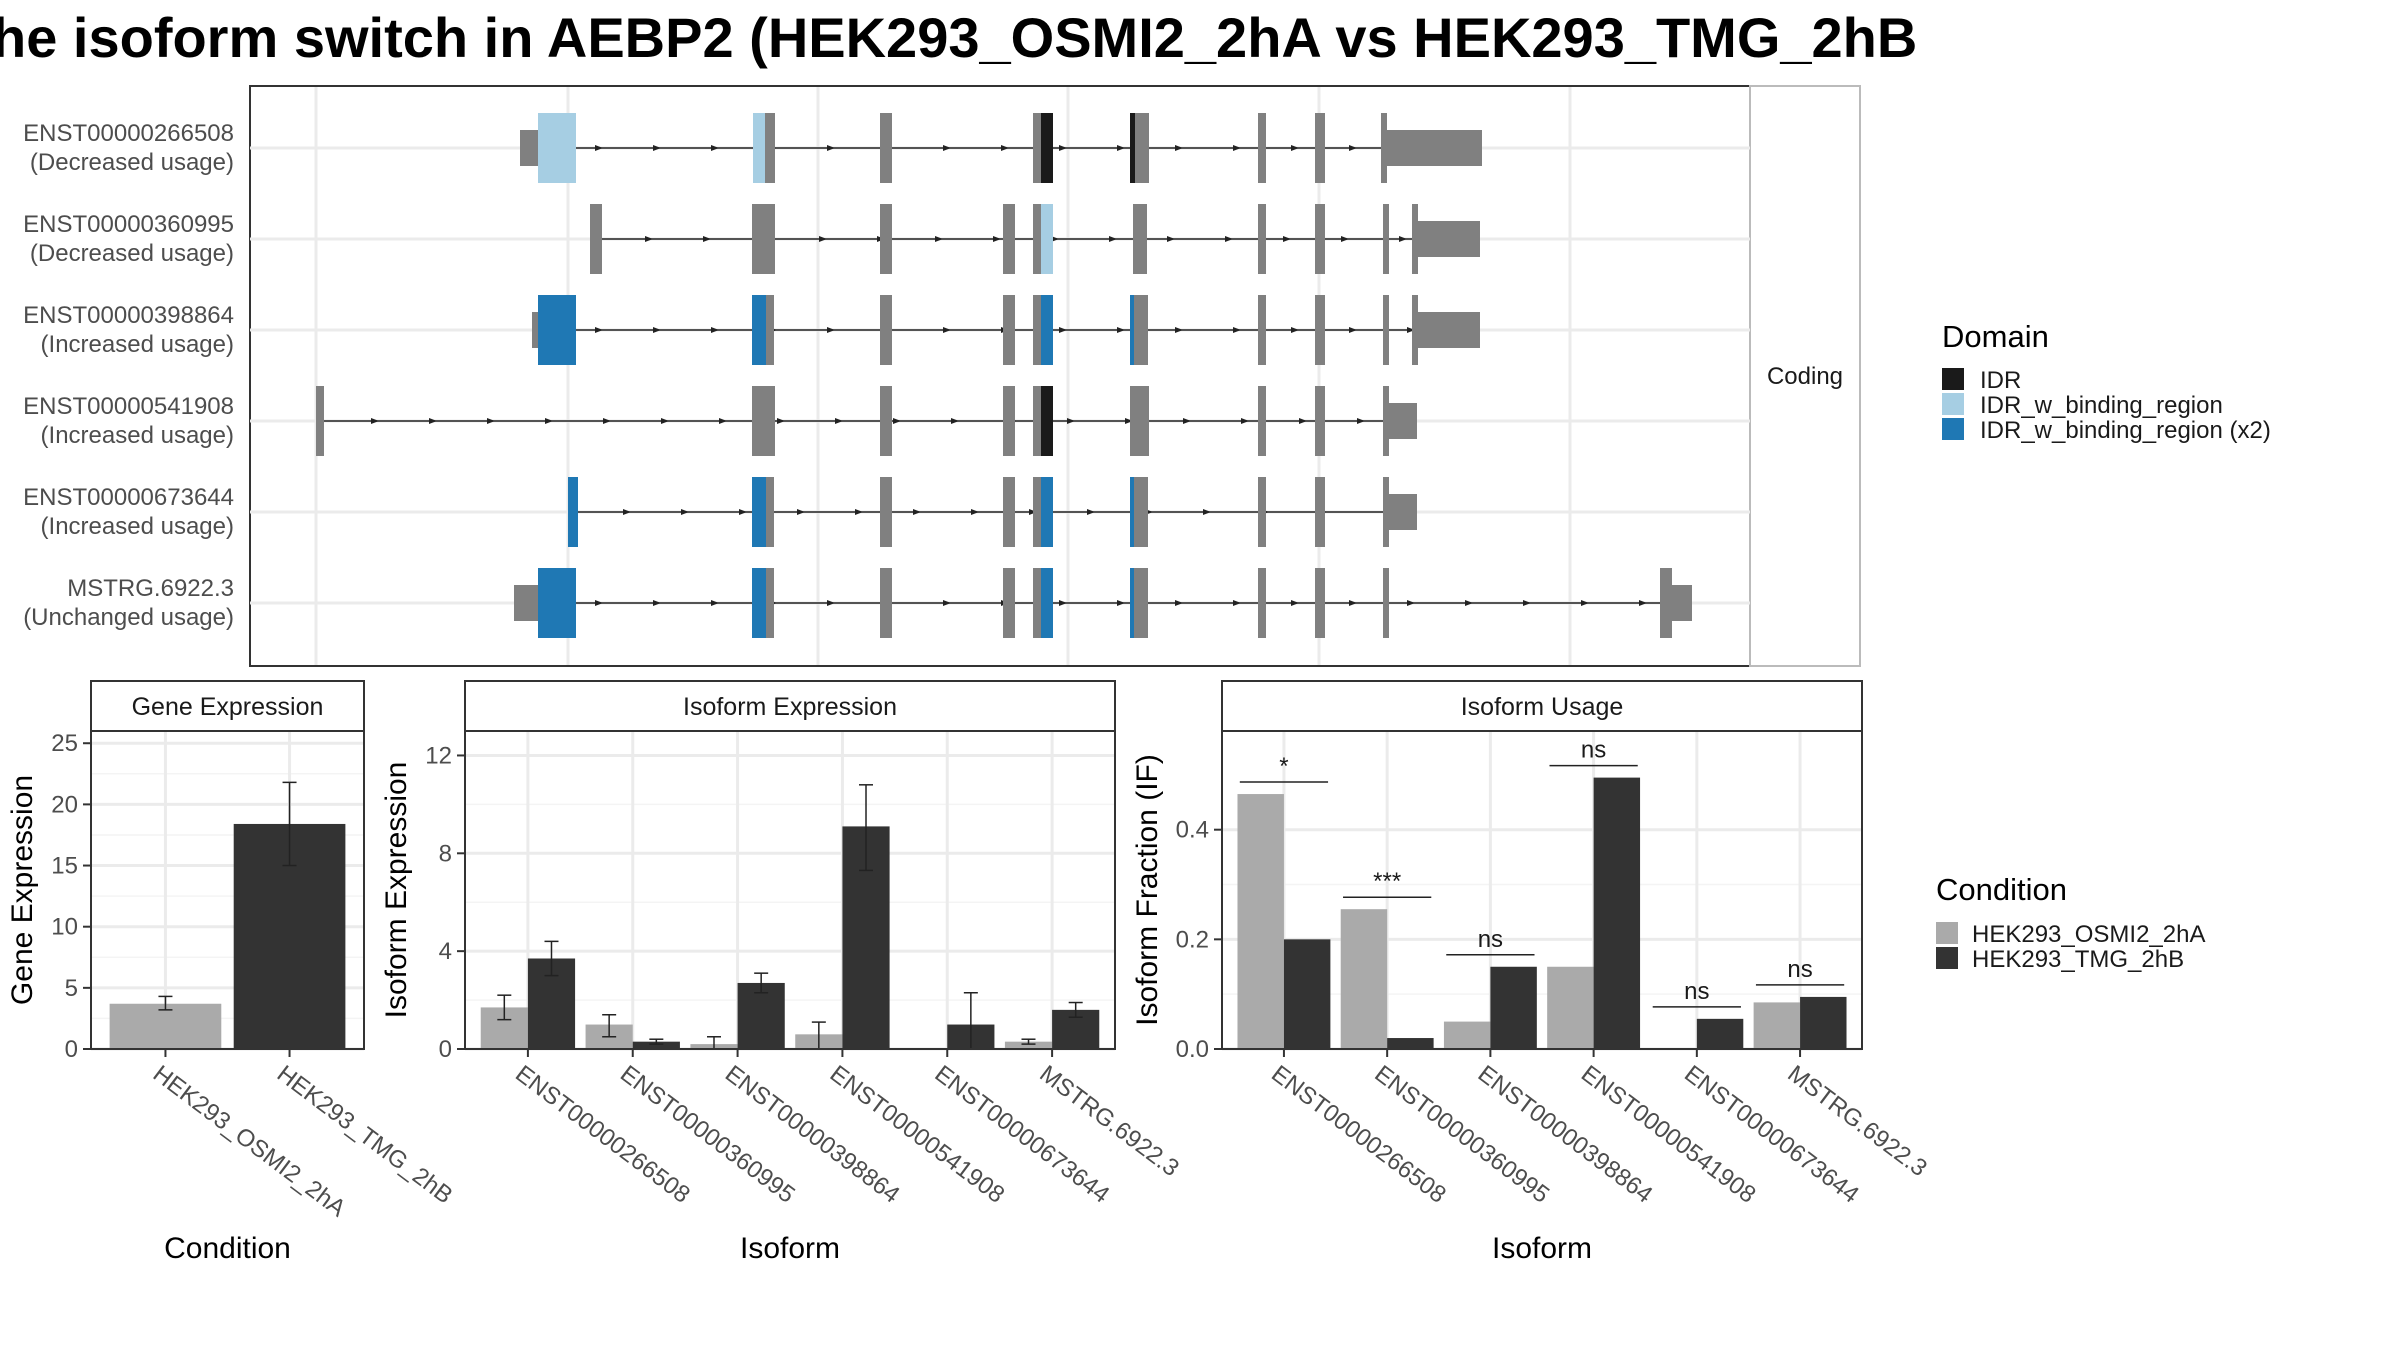  Describe the element at coordinates (886, 512) in the screenshot. I see `transcript-row: ENST00000673644(Increased usage)` at that location.